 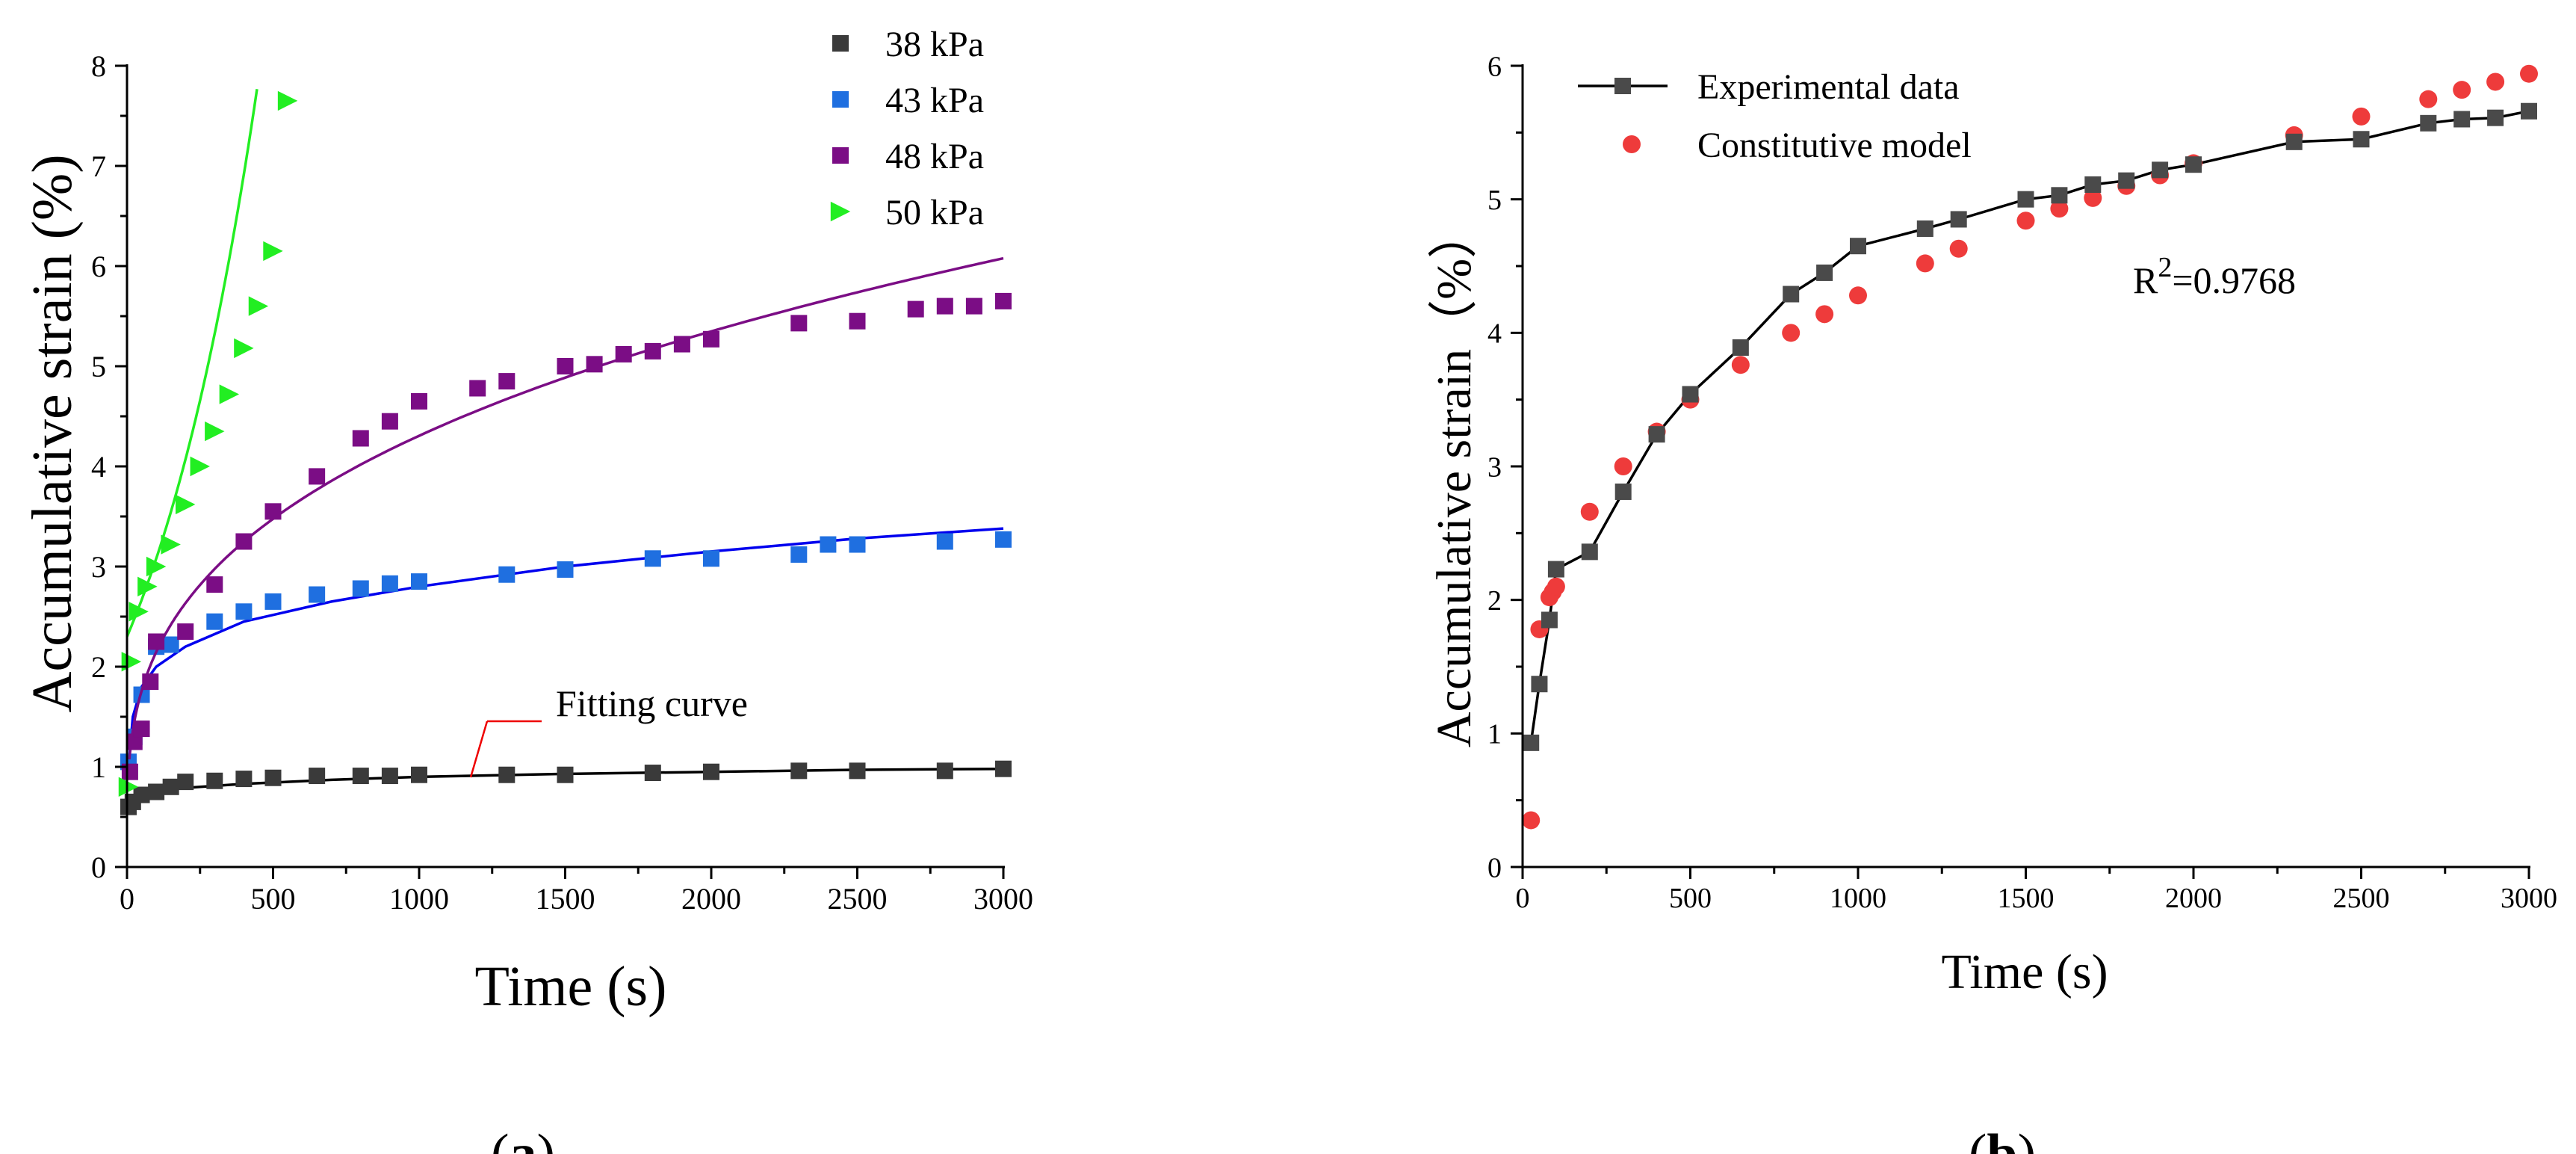 What do you see at coordinates (840, 99) in the screenshot?
I see `legend-marker-43-kpa` at bounding box center [840, 99].